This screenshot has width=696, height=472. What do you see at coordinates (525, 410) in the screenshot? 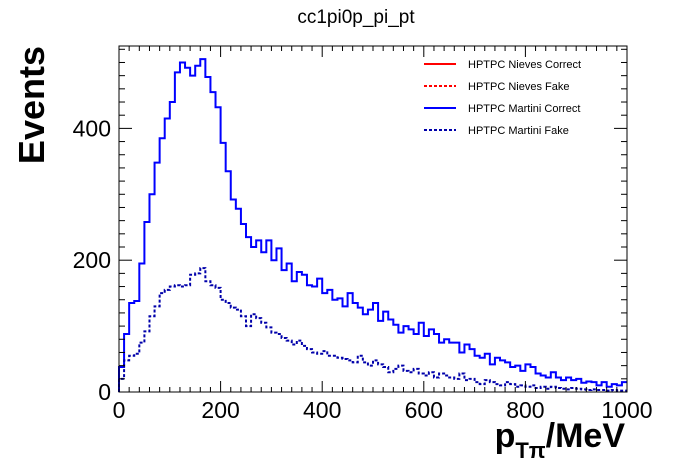
I see `x-tick-label: 800` at bounding box center [525, 410].